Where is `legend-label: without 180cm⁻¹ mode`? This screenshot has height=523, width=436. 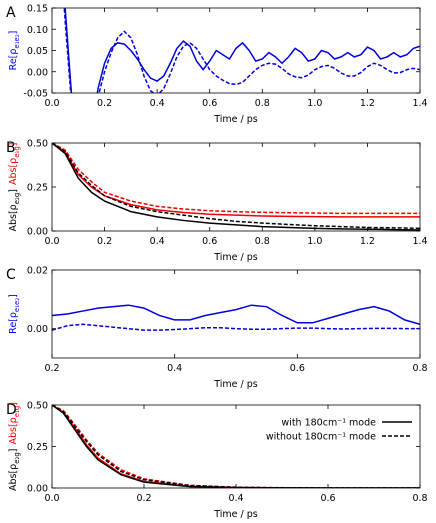 legend-label: without 180cm⁻¹ mode is located at coordinates (321, 437).